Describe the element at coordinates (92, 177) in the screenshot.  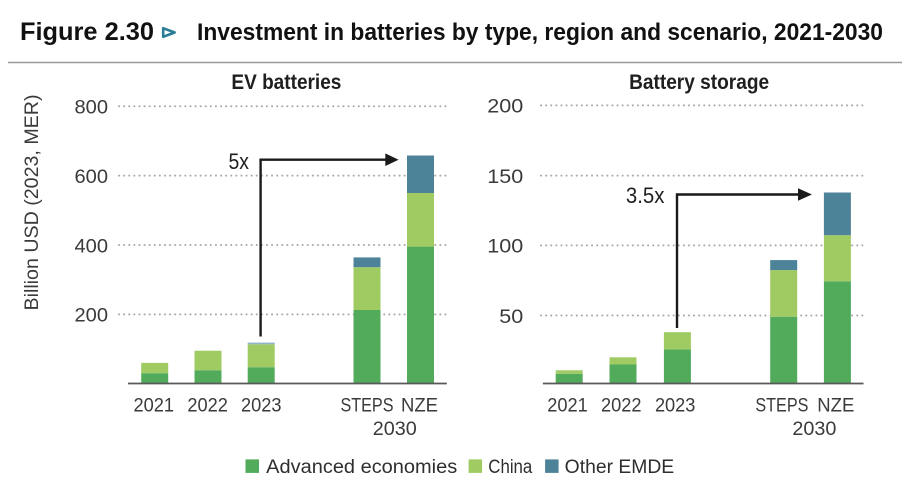
I see `svg-text: 600` at that location.